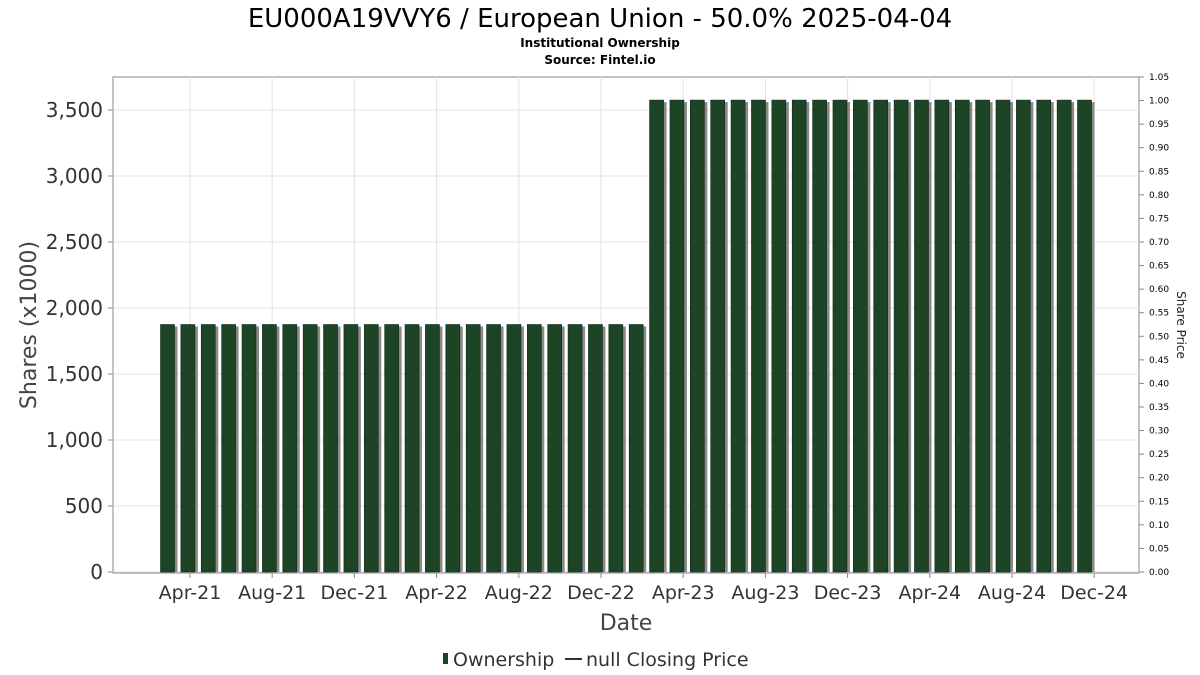 The height and width of the screenshot is (675, 1200). Describe the element at coordinates (1159, 337) in the screenshot. I see `y2-tick-label: 0.50` at that location.